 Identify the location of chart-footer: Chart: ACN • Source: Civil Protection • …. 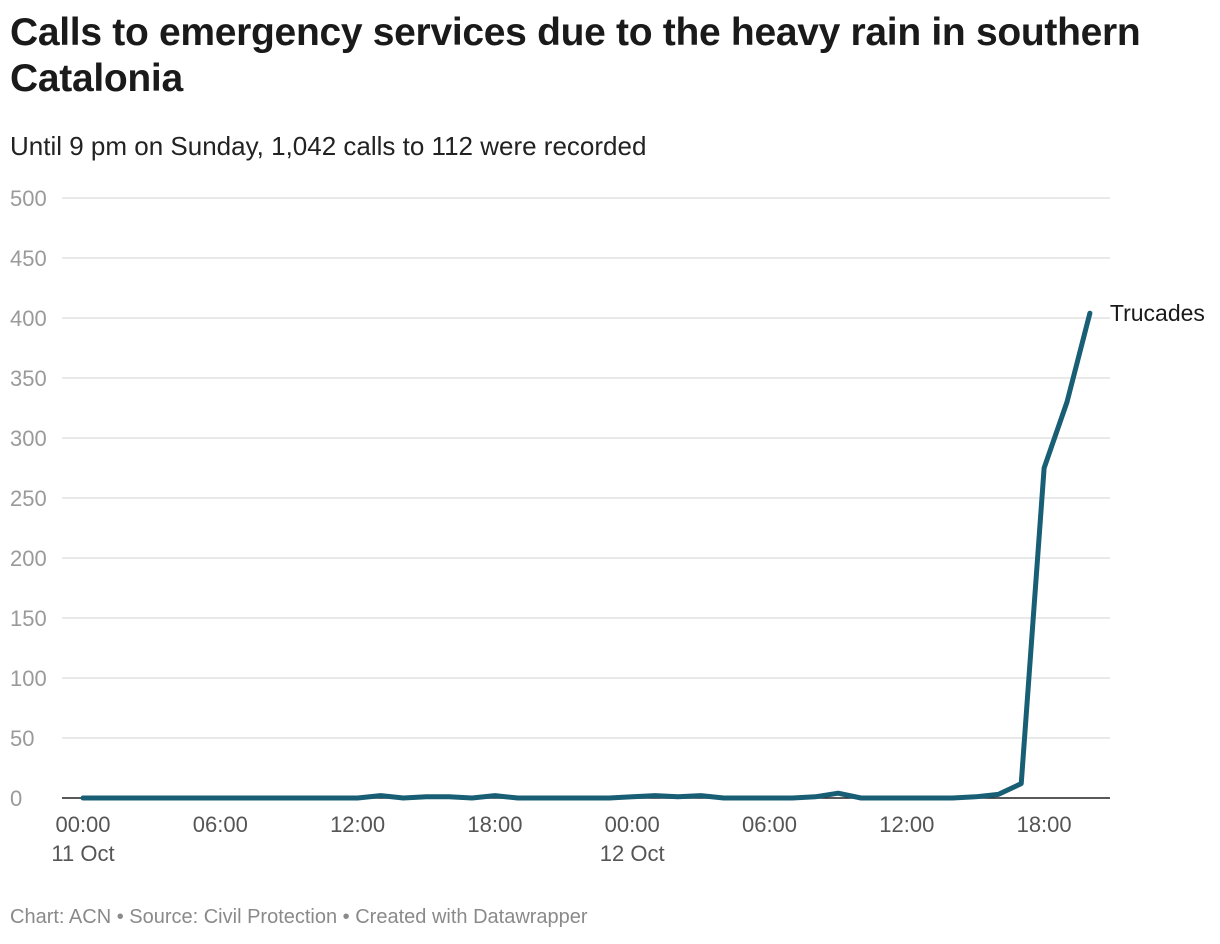
(299, 917).